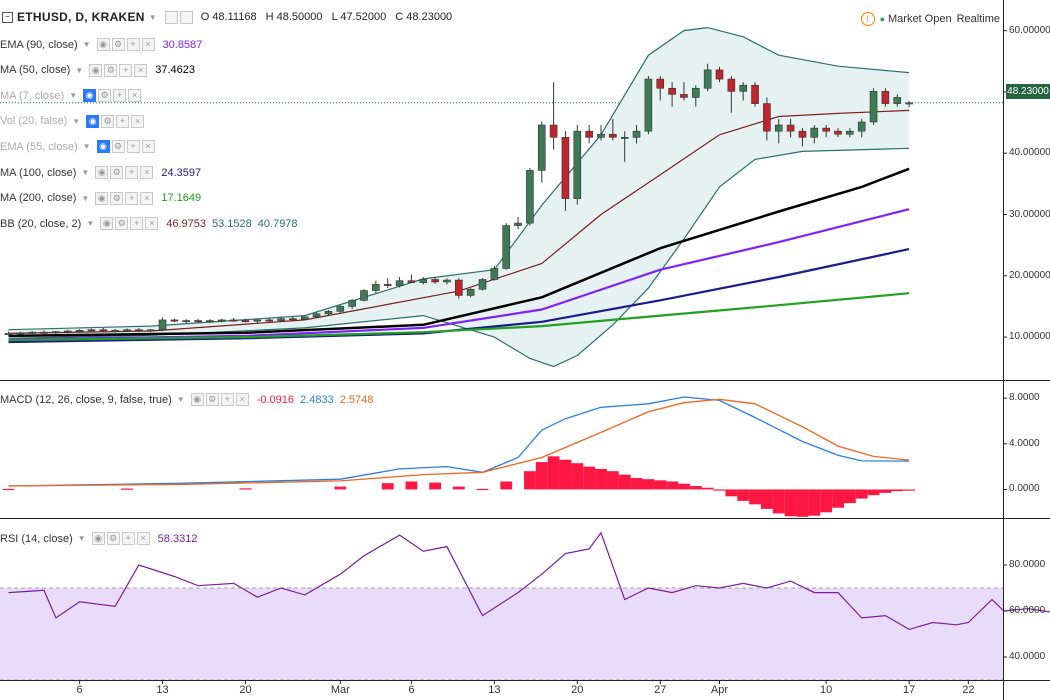  Describe the element at coordinates (867, 19) in the screenshot. I see `warning-icon: !` at that location.